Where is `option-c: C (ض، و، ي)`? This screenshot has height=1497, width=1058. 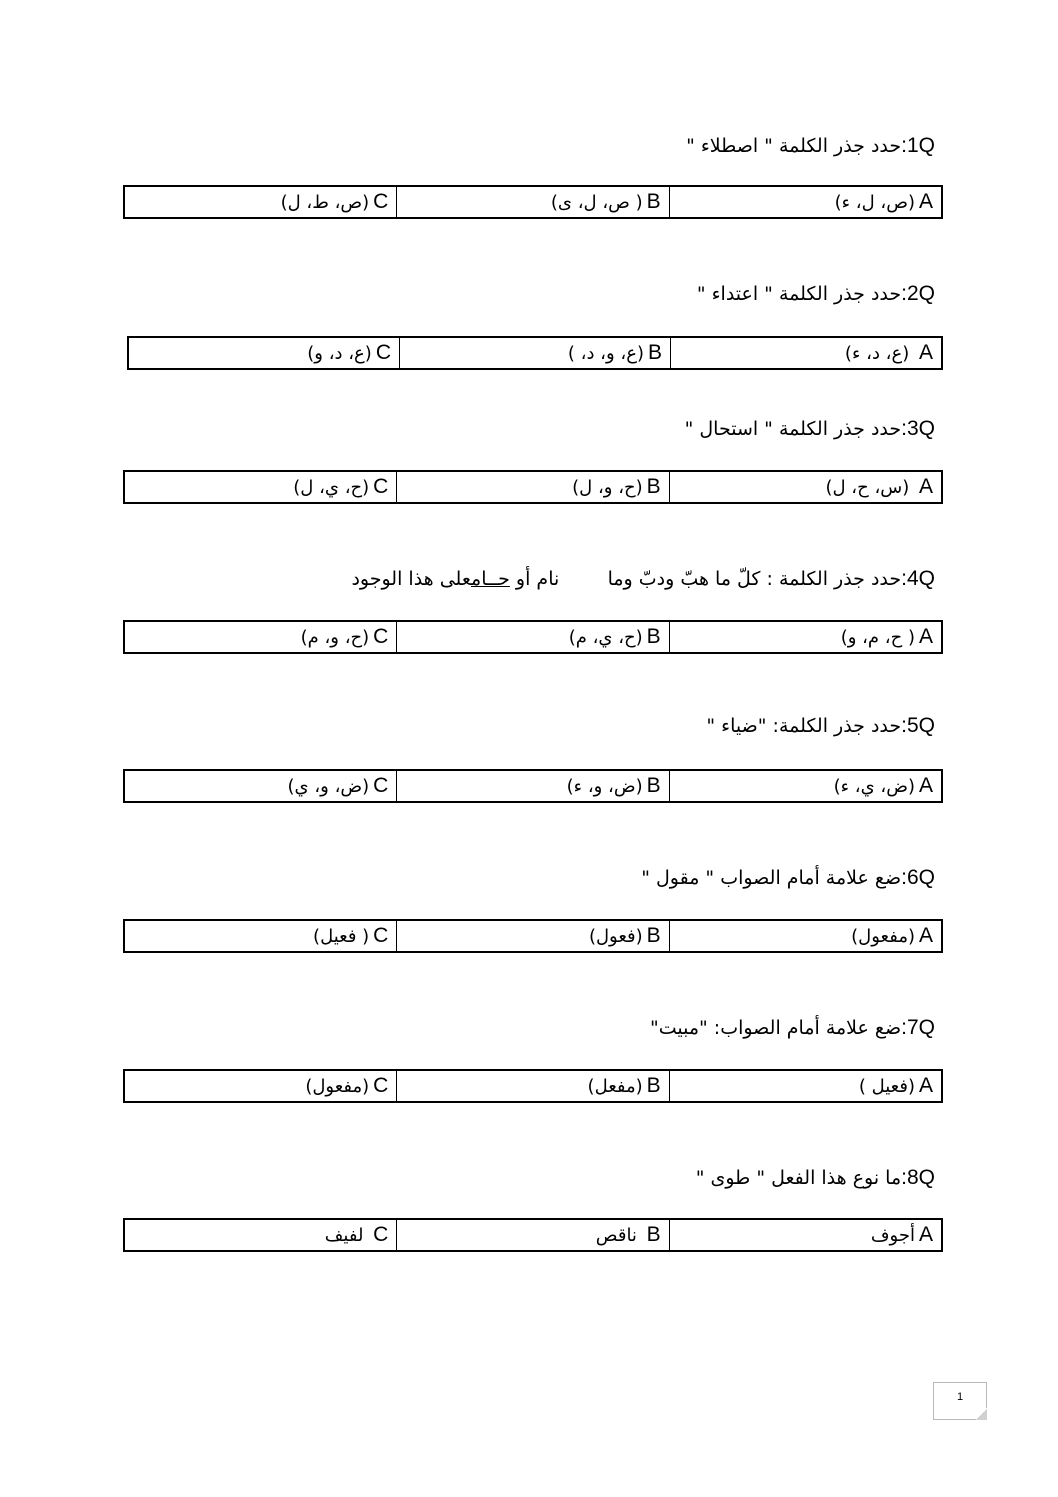 option-c: C (ض، و، ي) is located at coordinates (261, 786).